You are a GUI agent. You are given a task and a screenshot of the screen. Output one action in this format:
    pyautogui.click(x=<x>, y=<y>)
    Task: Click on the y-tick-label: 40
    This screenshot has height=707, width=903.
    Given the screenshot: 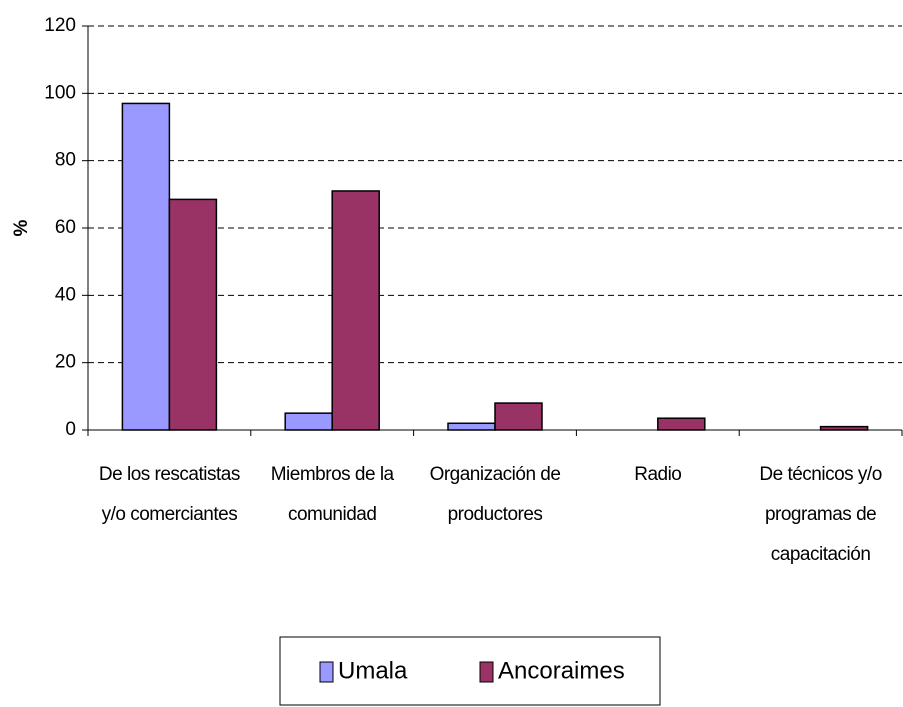 What is the action you would take?
    pyautogui.click(x=65, y=294)
    